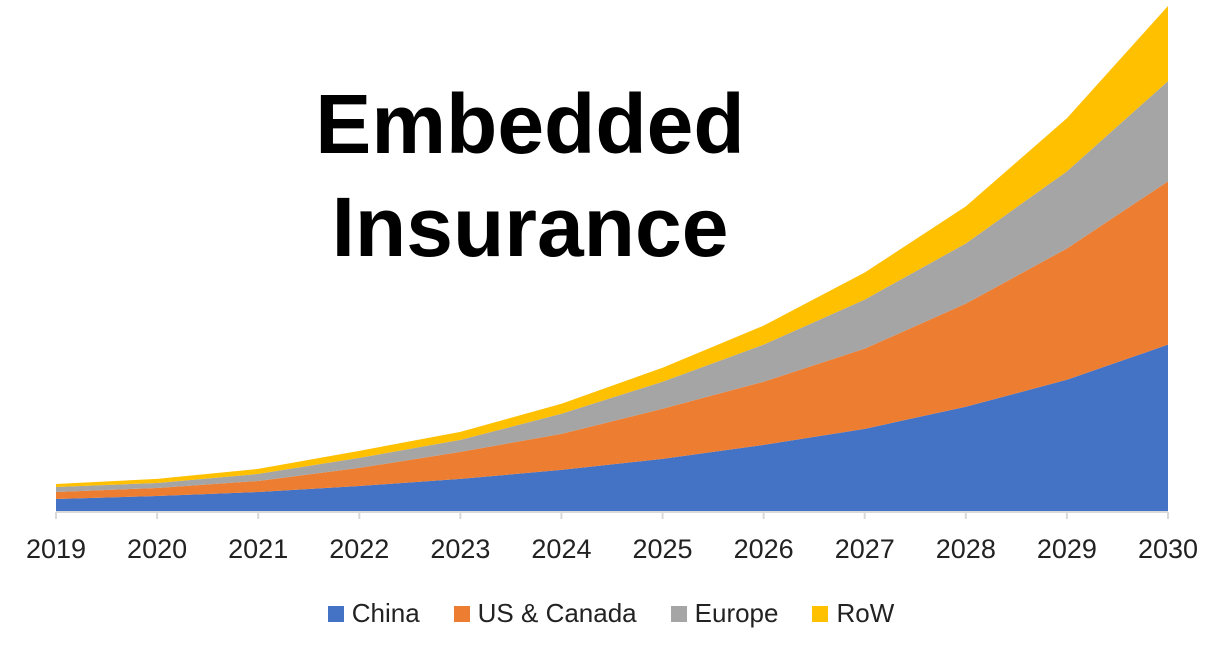  What do you see at coordinates (561, 549) in the screenshot?
I see `x-tick-label: 2024` at bounding box center [561, 549].